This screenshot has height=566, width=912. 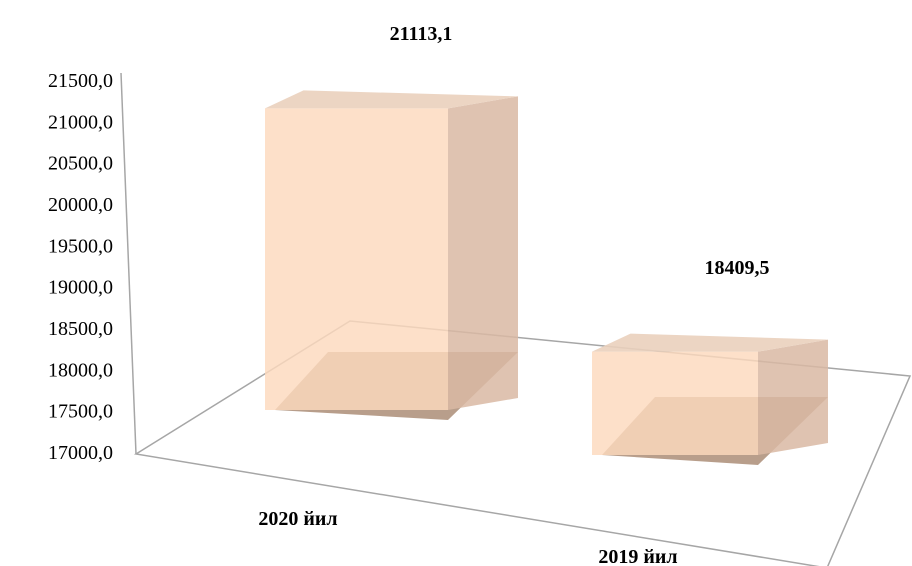 What do you see at coordinates (80, 205) in the screenshot?
I see `y-tick-label: 20000,0` at bounding box center [80, 205].